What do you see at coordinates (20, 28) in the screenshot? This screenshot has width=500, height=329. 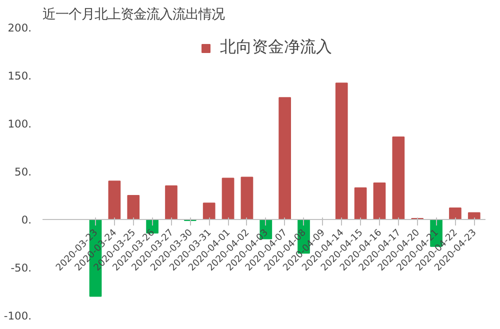 I see `y-tick-label: 200.` at bounding box center [20, 28].